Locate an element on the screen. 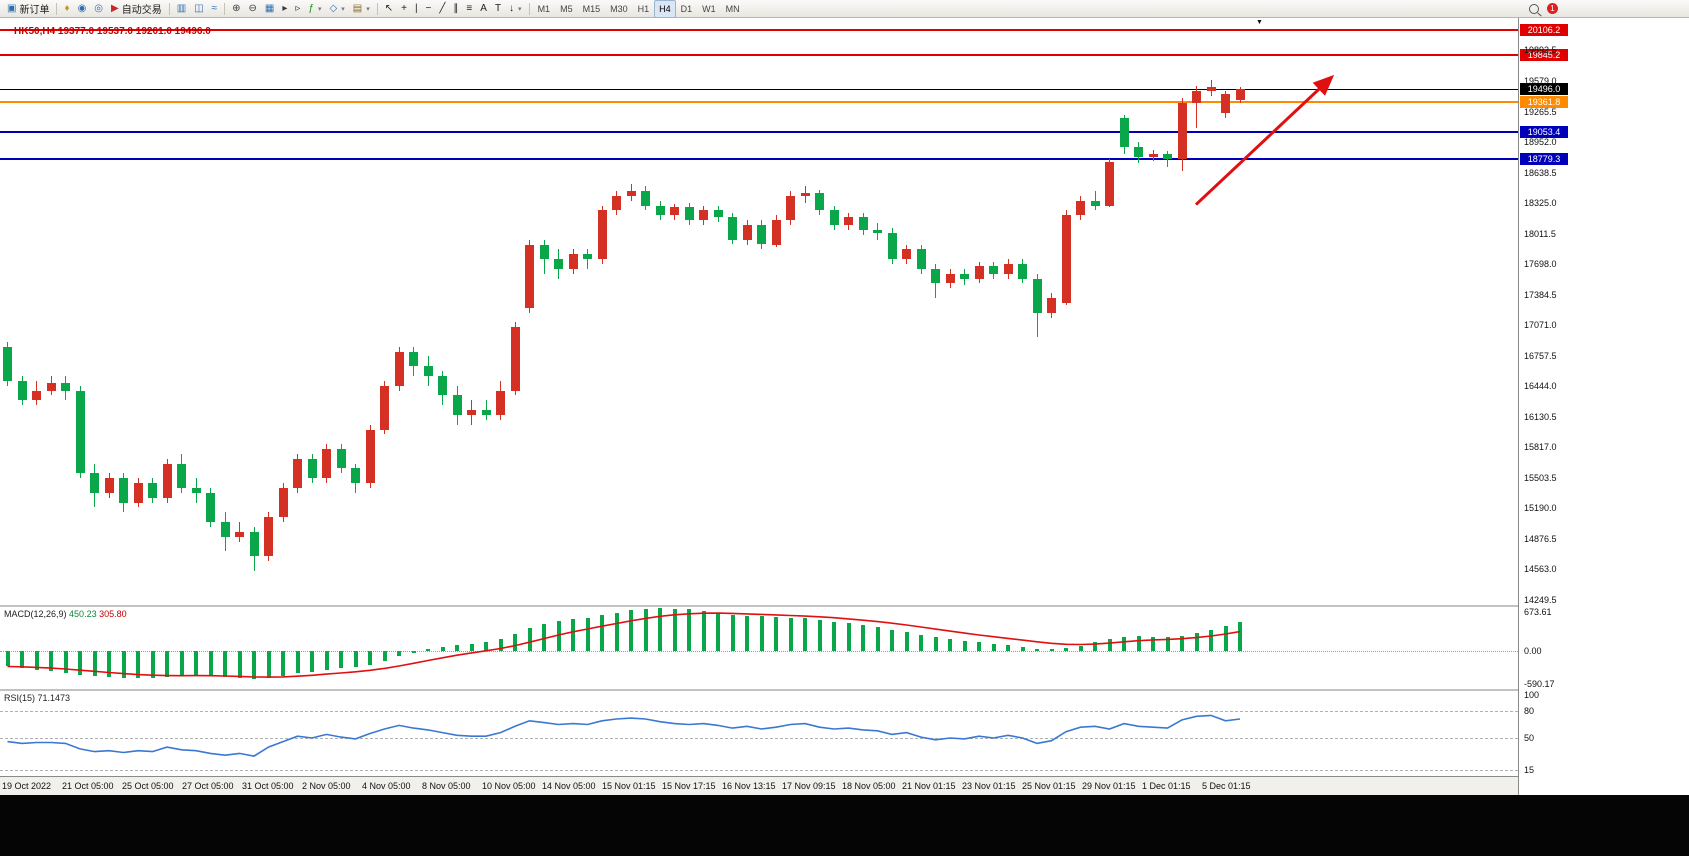 This screenshot has width=1689, height=856. auto-scroll-glyph: ▸ is located at coordinates (285, 8).